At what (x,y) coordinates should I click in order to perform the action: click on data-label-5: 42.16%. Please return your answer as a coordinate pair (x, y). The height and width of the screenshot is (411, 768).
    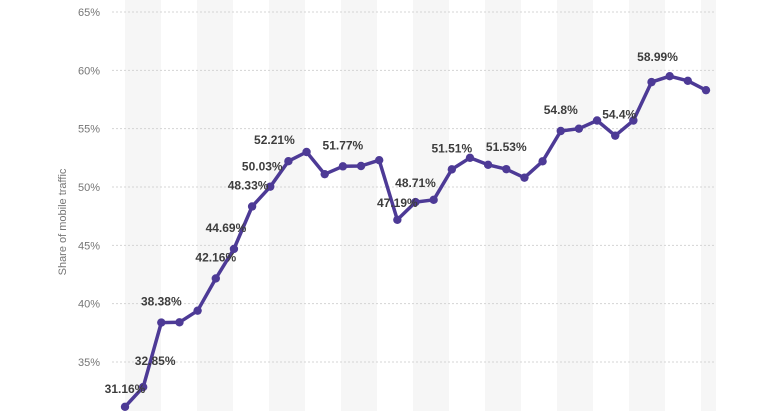
    Looking at the image, I should click on (215, 257).